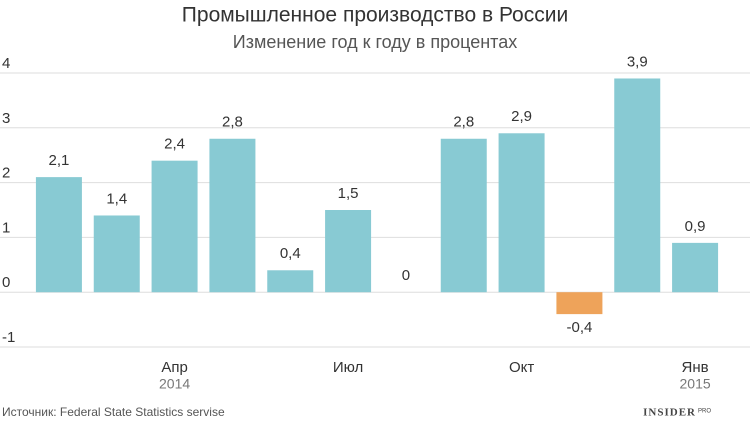  I want to click on data-label: 2,4, so click(174, 144).